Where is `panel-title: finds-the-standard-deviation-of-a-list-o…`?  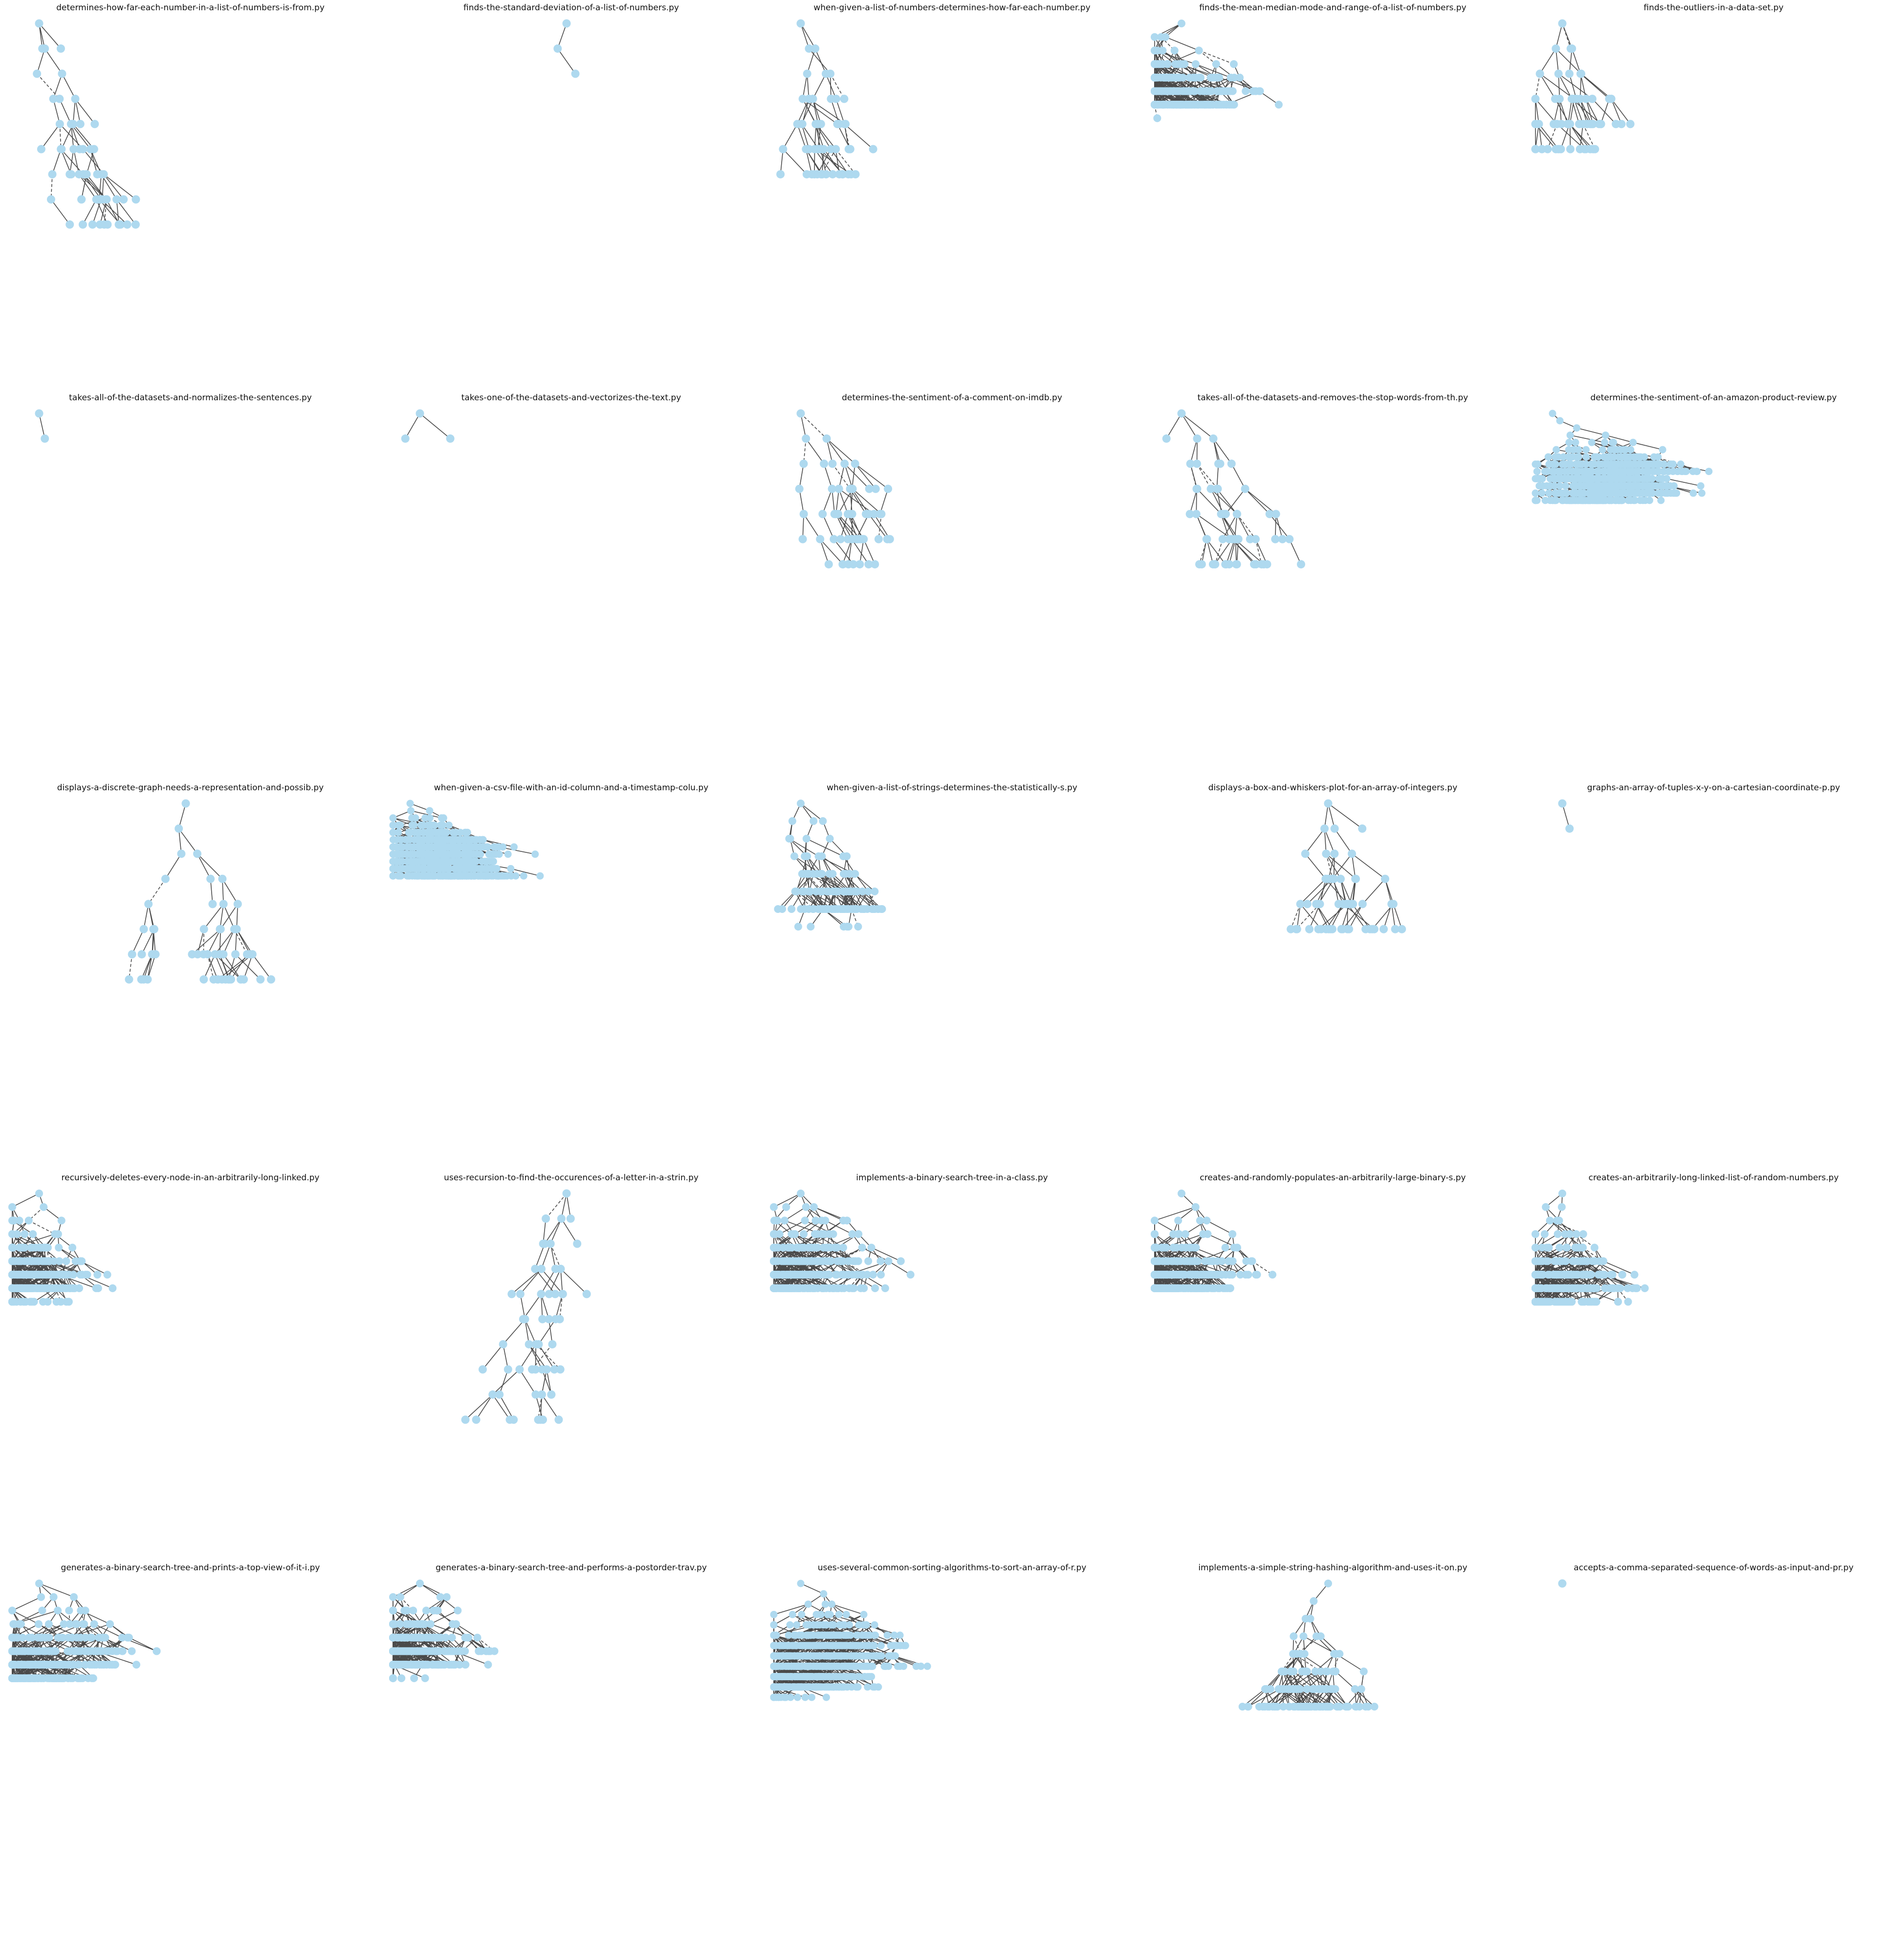
panel-title: finds-the-standard-deviation-of-a-list-o… is located at coordinates (571, 8).